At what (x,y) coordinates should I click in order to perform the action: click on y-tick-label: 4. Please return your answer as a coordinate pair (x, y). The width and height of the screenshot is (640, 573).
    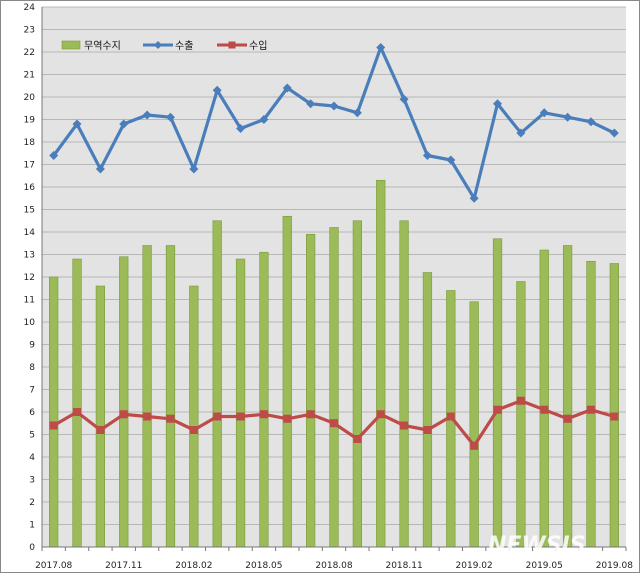
    Looking at the image, I should click on (32, 458).